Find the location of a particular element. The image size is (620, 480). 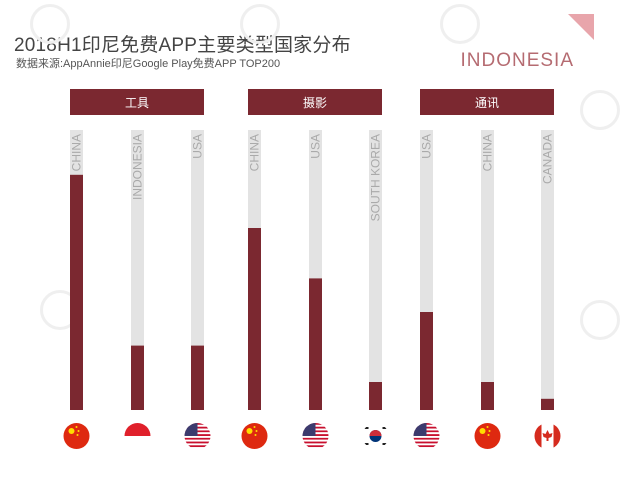

group-header-label: 通讯 is located at coordinates (487, 103).